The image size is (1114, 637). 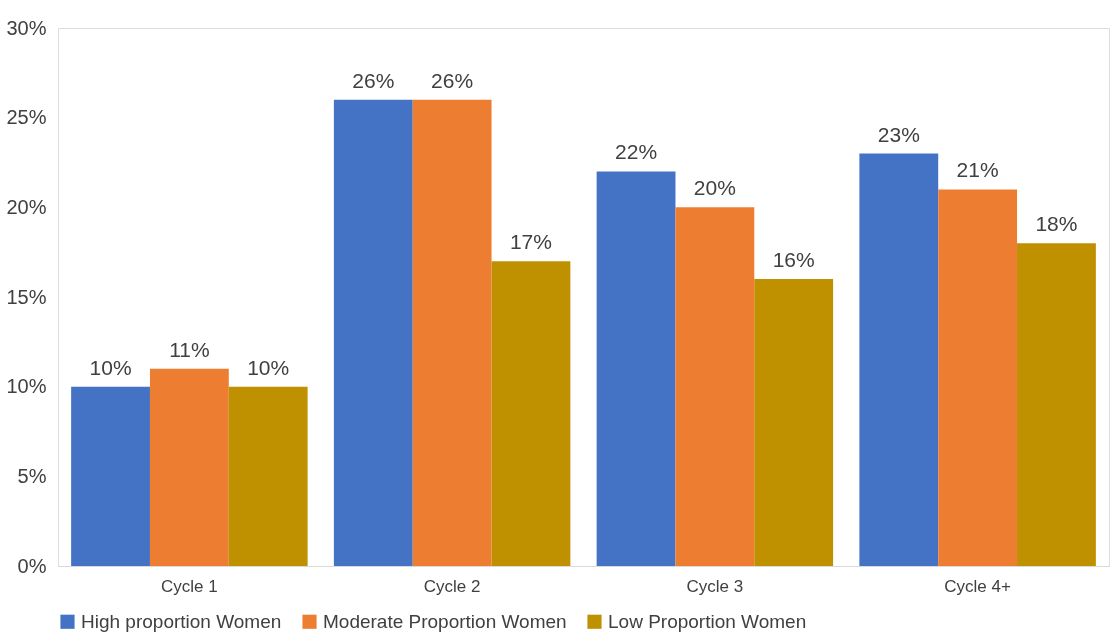 What do you see at coordinates (715, 586) in the screenshot?
I see `x-tick-label: Cycle 3` at bounding box center [715, 586].